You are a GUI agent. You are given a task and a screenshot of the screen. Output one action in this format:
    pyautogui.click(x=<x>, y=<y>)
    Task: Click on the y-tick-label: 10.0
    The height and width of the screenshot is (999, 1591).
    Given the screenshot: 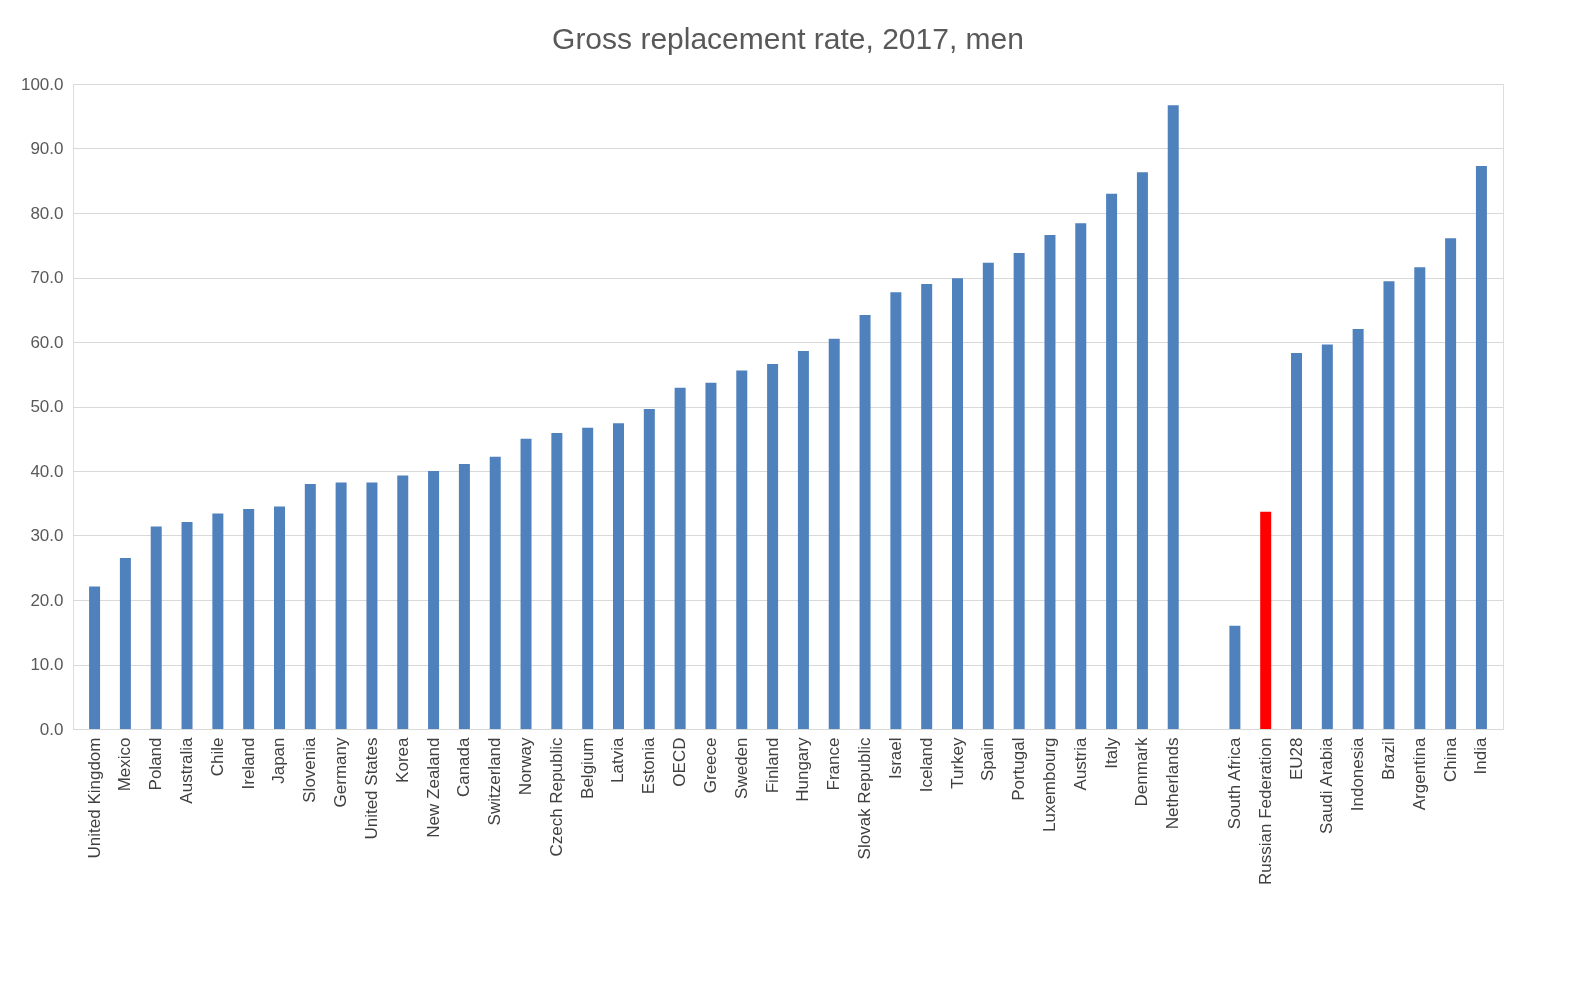 What is the action you would take?
    pyautogui.click(x=47, y=664)
    